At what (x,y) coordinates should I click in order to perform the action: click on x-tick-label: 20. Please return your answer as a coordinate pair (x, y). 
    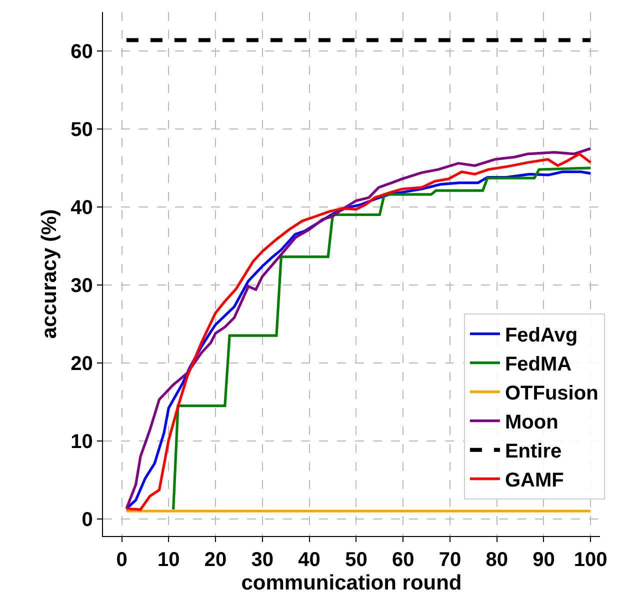
    Looking at the image, I should click on (215, 560).